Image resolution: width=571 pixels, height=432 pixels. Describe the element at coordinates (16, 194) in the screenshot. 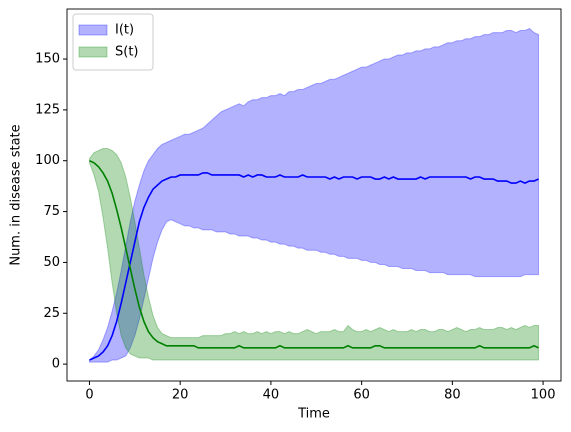

I see `y-axis-label: Num. in disease state` at that location.